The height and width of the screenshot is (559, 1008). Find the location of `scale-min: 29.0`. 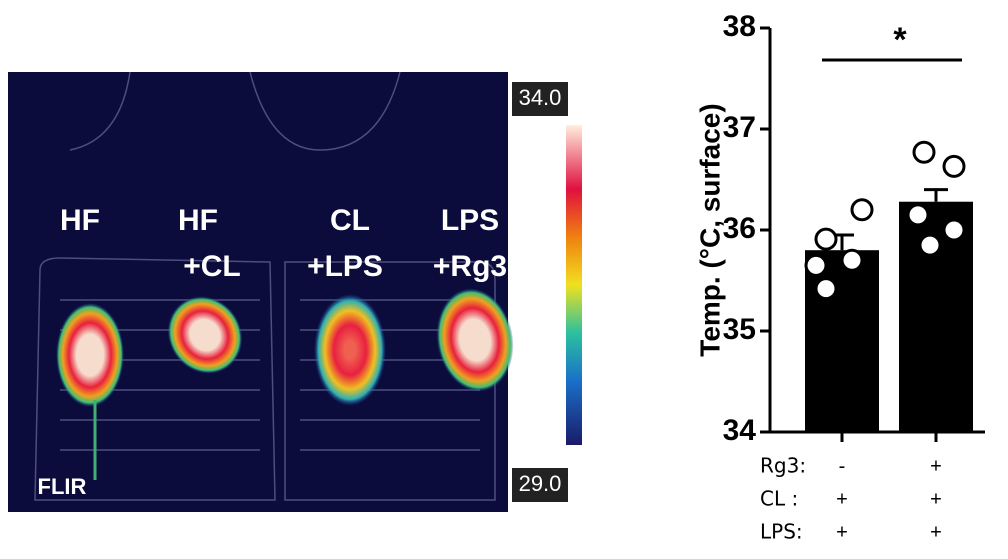

scale-min: 29.0 is located at coordinates (540, 483).